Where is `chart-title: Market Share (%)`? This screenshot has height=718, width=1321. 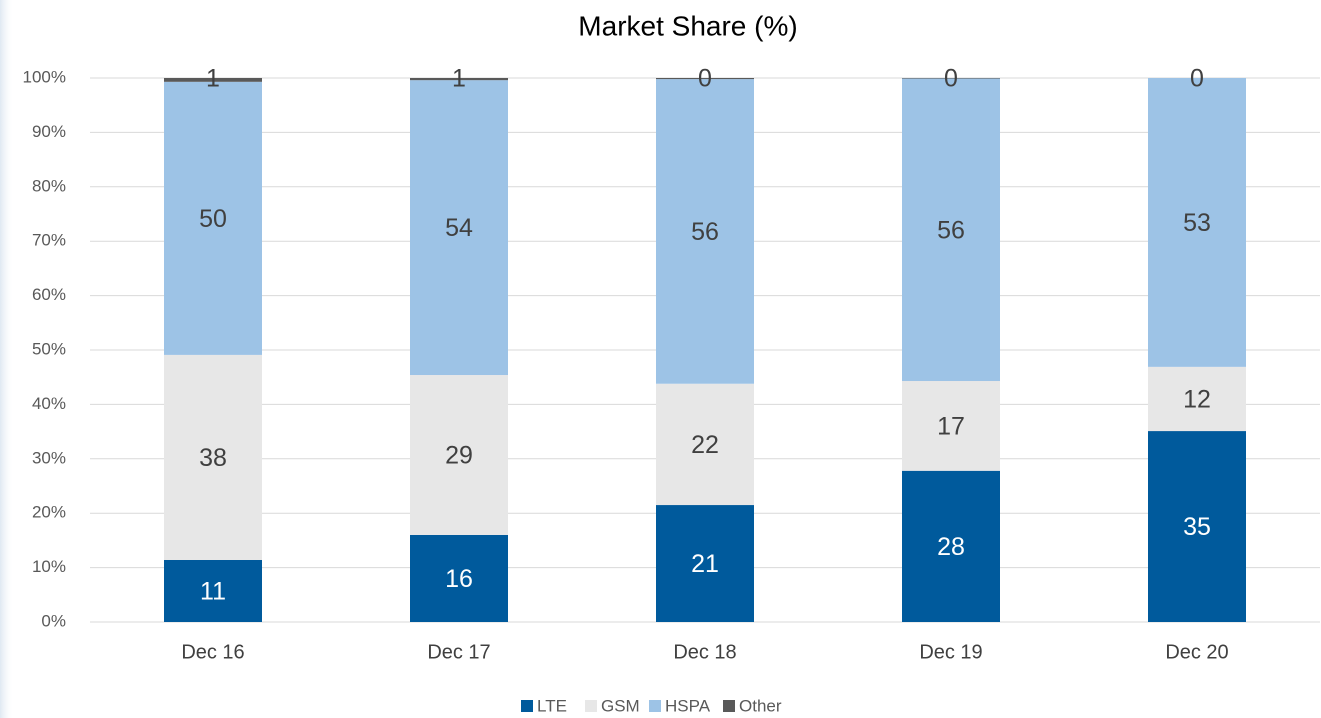 chart-title: Market Share (%) is located at coordinates (687, 25).